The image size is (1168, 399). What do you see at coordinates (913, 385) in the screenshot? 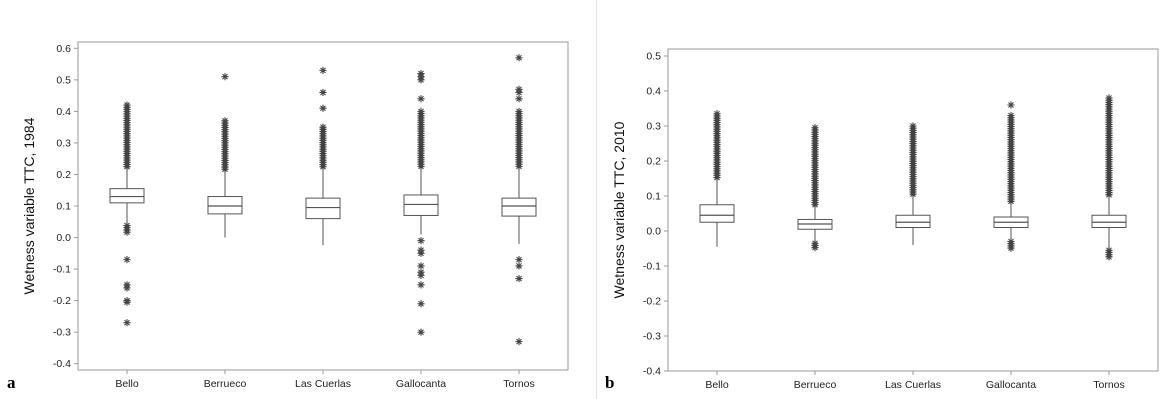
I see `x-tick-label: Las Cuerlas` at bounding box center [913, 385].